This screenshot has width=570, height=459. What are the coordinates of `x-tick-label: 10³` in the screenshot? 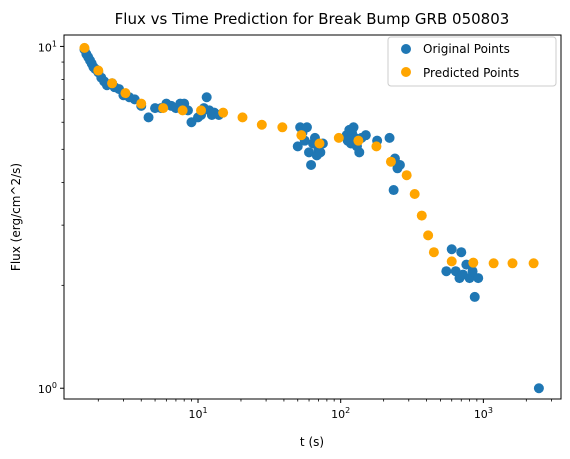 It's located at (483, 413).